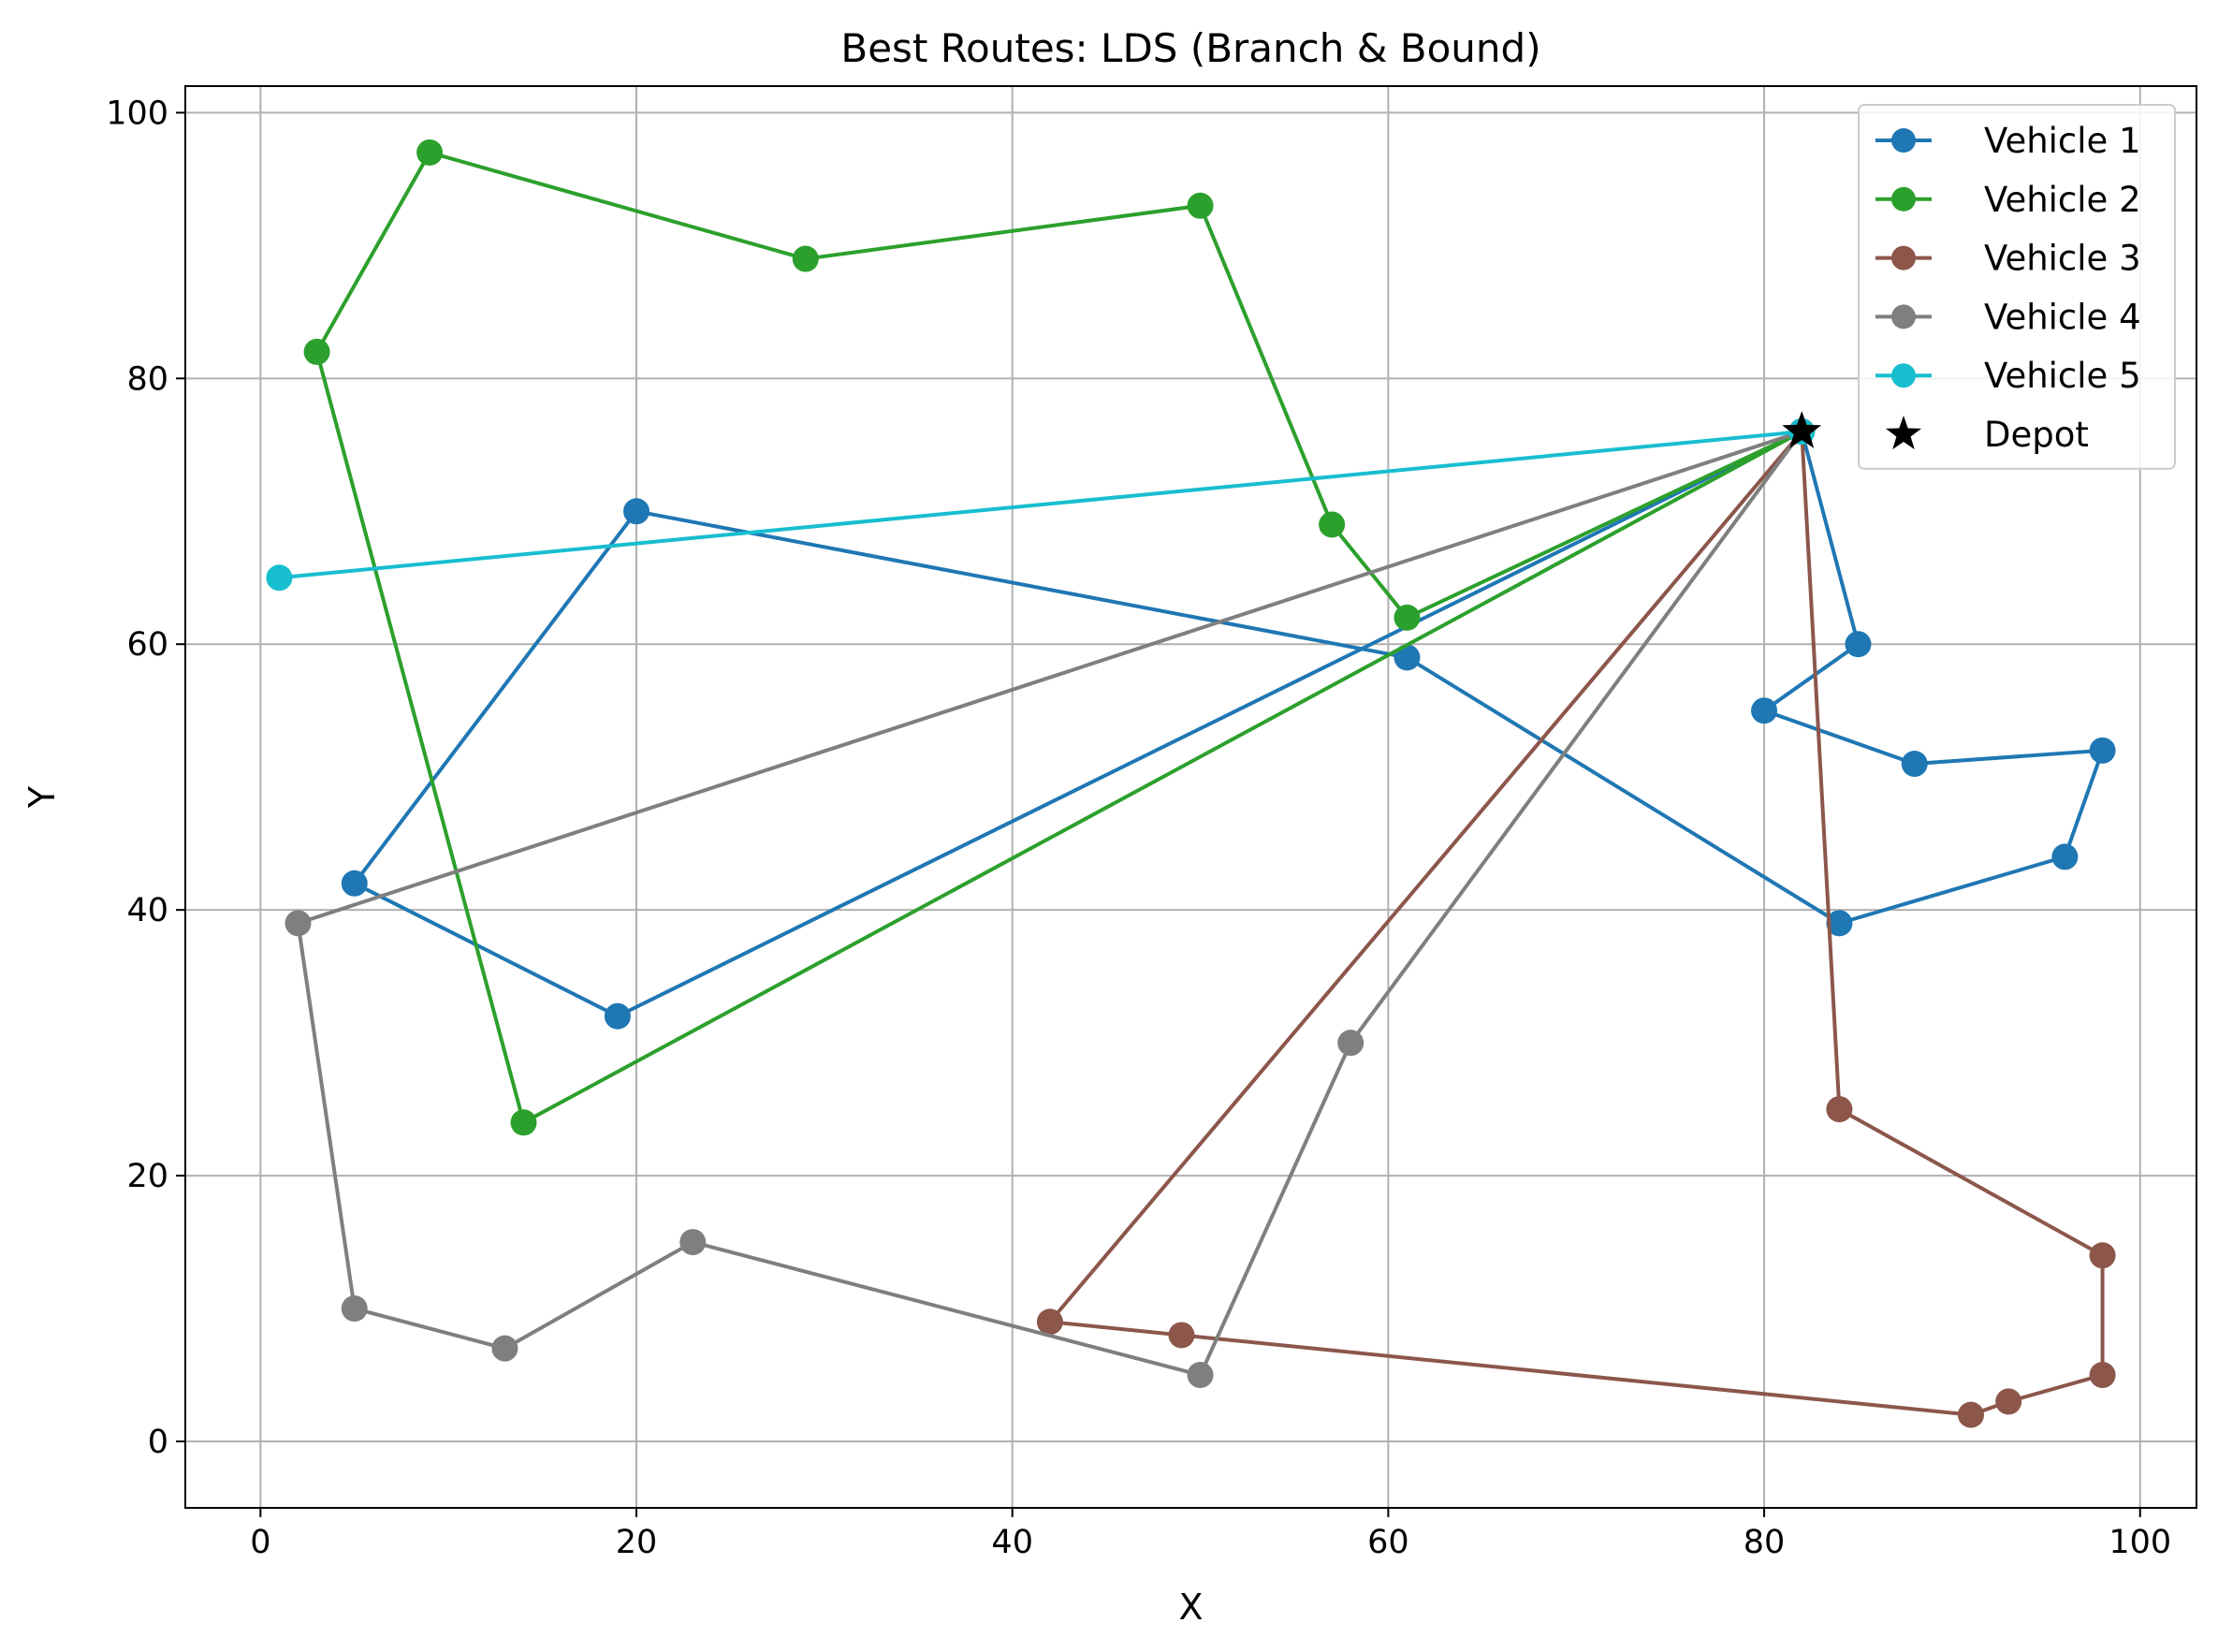  What do you see at coordinates (147, 379) in the screenshot?
I see `y-tick-label: 80` at bounding box center [147, 379].